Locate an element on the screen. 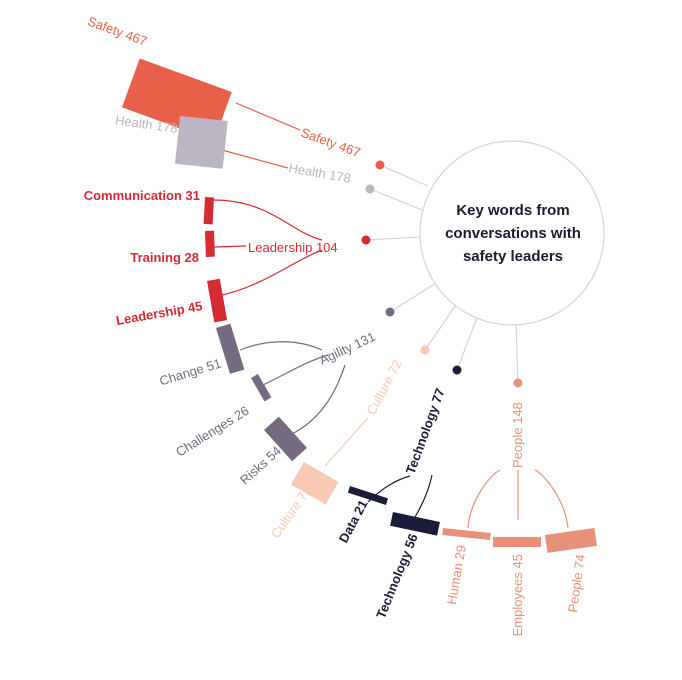 Image resolution: width=682 pixels, height=680 pixels. link-culture is located at coordinates (346, 442).